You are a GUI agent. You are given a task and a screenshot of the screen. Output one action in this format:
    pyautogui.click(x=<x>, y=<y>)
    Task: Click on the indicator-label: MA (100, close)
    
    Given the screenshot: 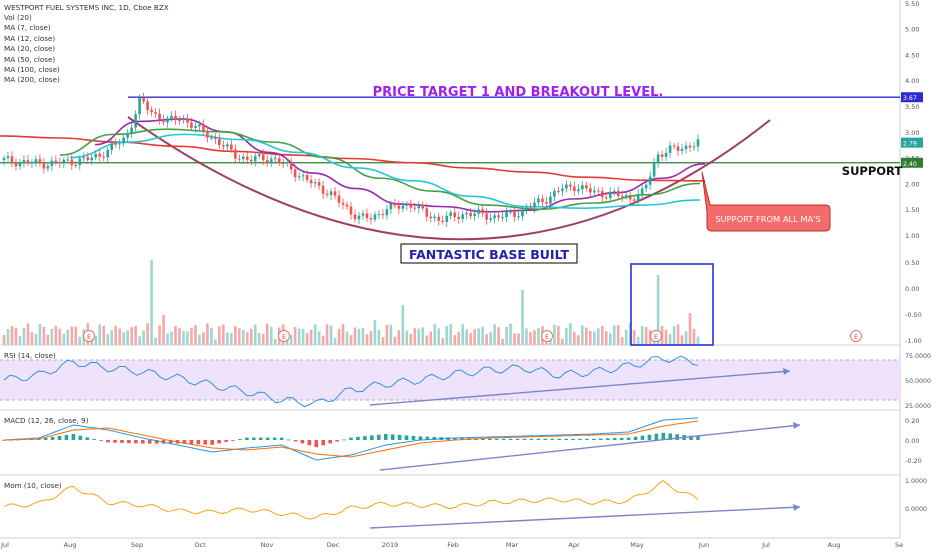 What is the action you would take?
    pyautogui.click(x=32, y=69)
    